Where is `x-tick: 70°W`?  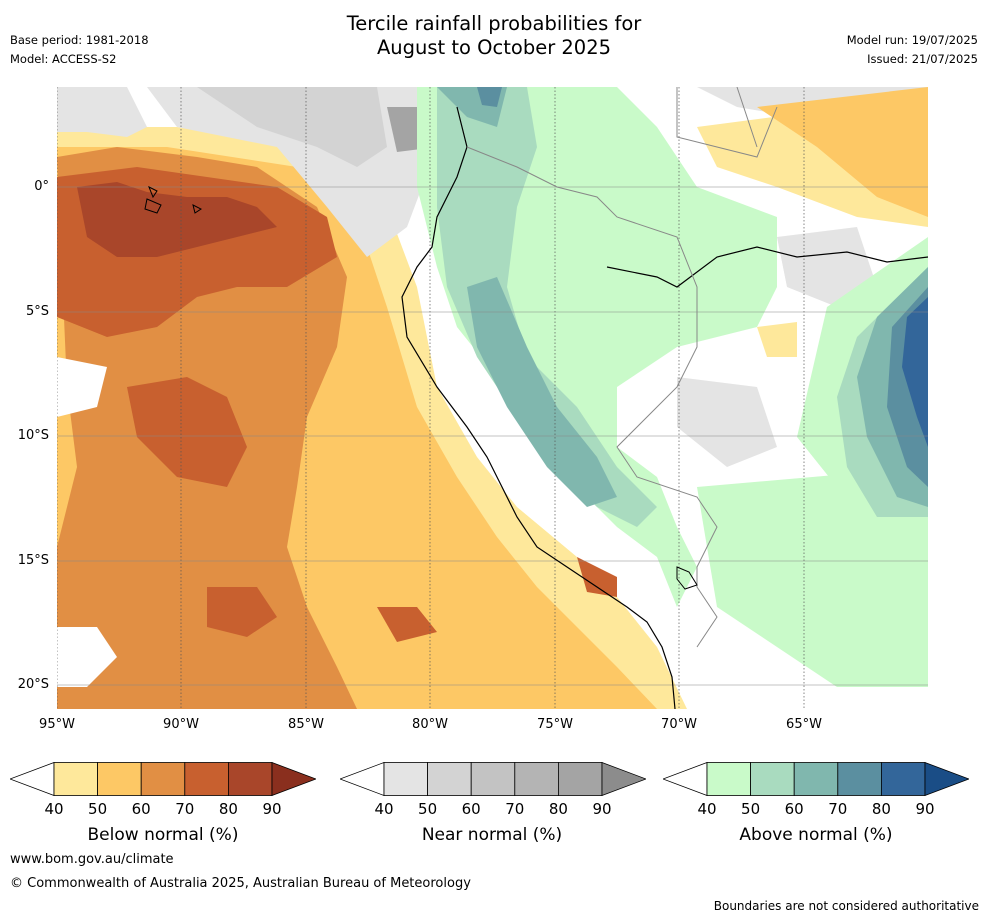
x-tick: 70°W is located at coordinates (679, 724).